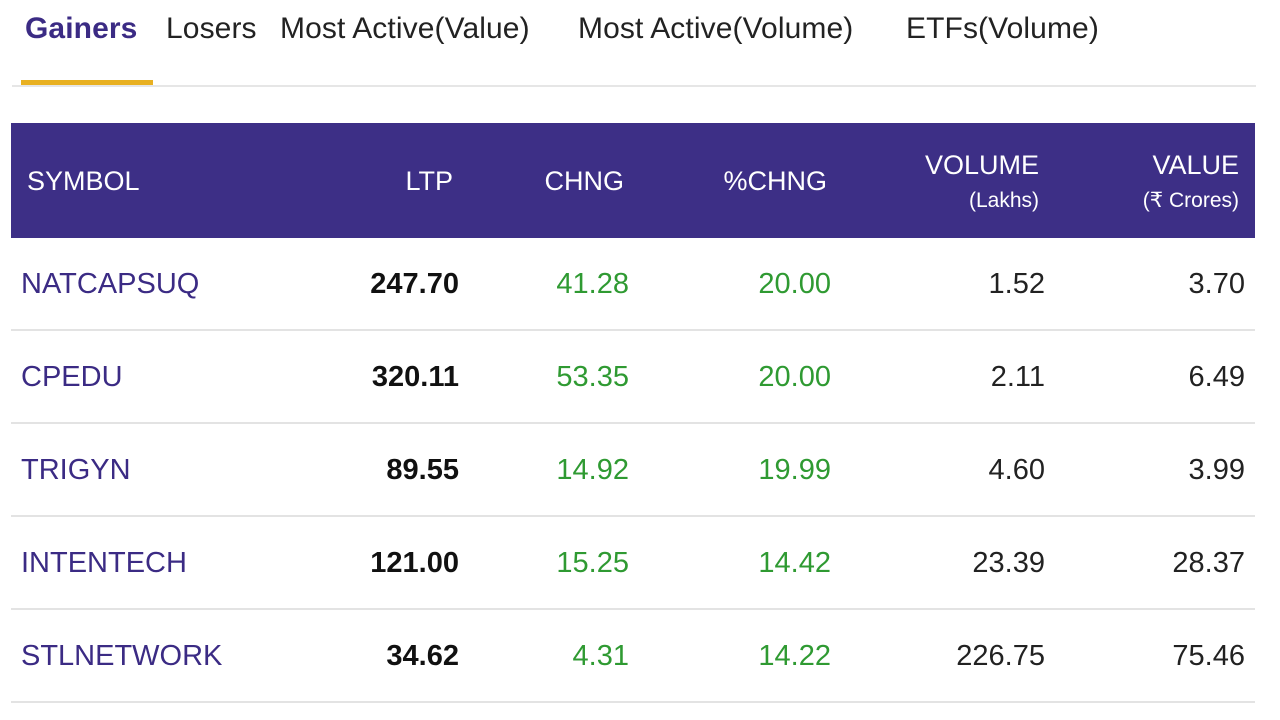 The image size is (1280, 720). Describe the element at coordinates (592, 563) in the screenshot. I see `chng-value: 15.25` at that location.